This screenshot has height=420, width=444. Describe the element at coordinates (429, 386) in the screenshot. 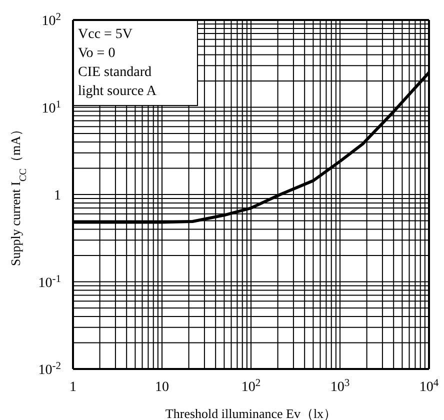

I see `x-tick-label: 10$^{4}$` at that location.